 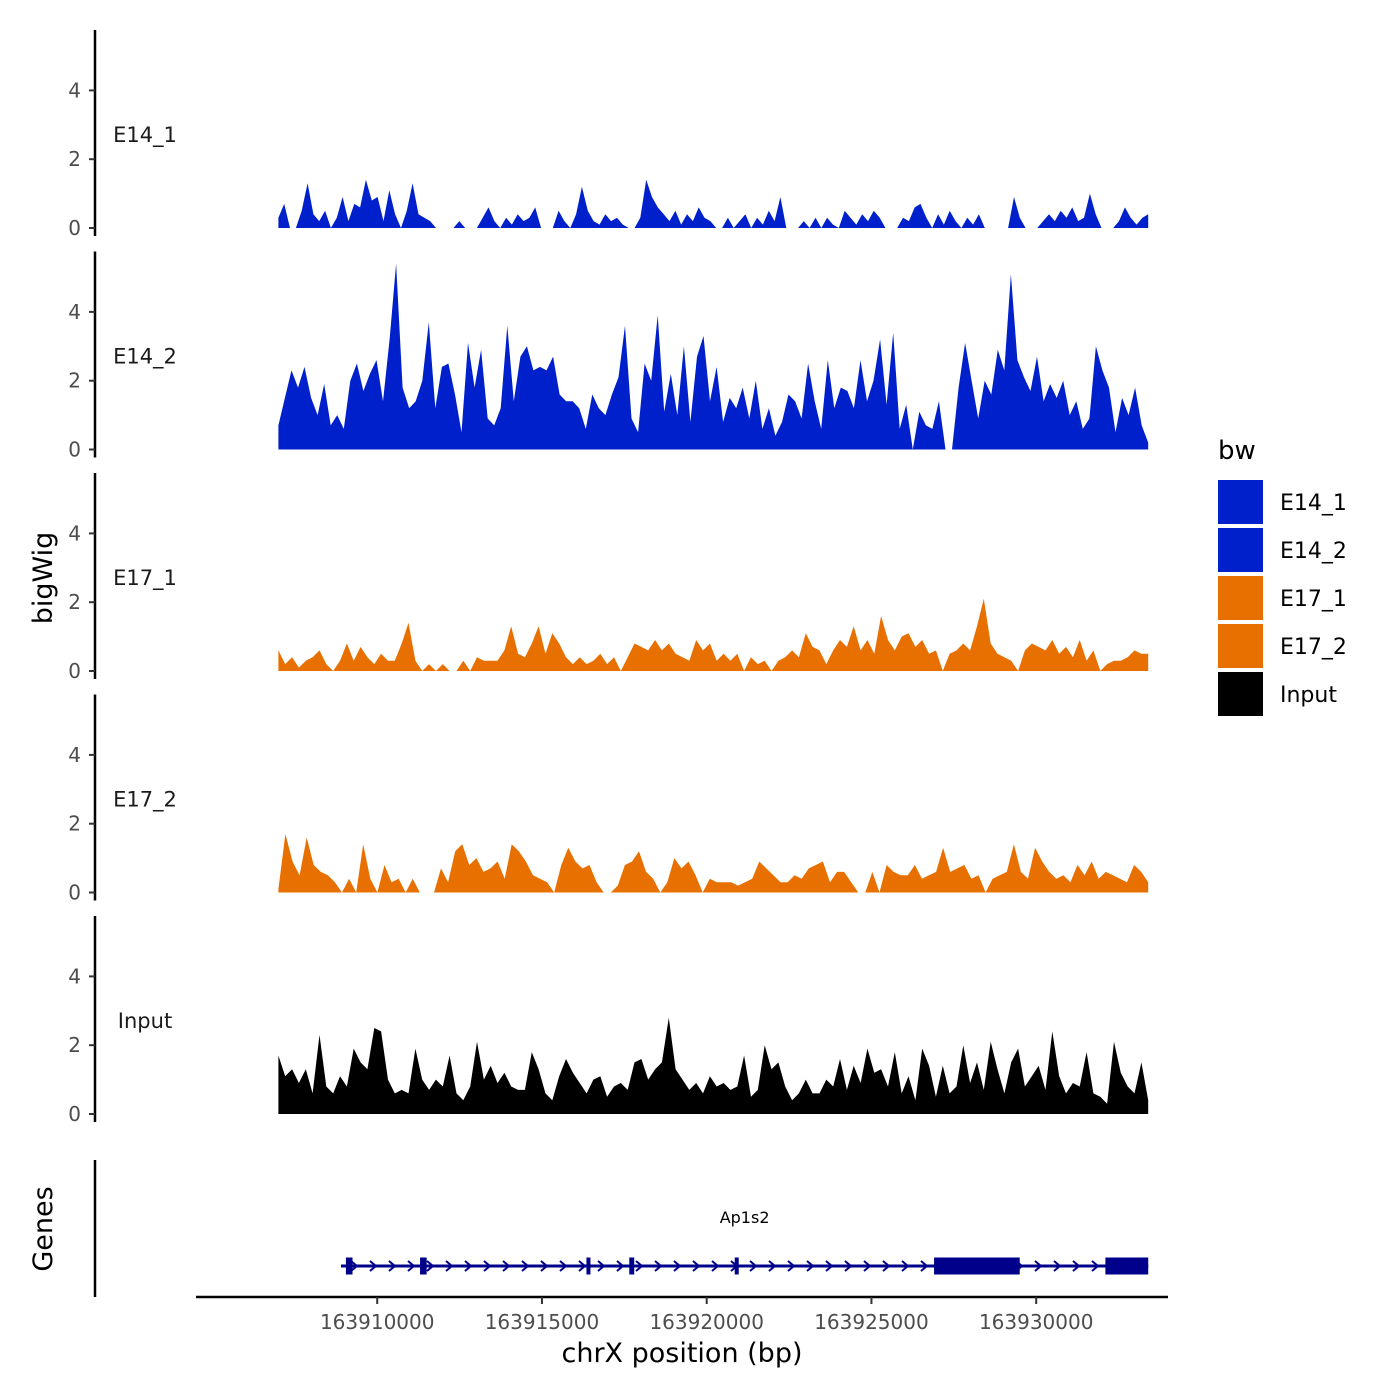 I want to click on legend-item-e17-2: E17_2, so click(x=1282, y=646).